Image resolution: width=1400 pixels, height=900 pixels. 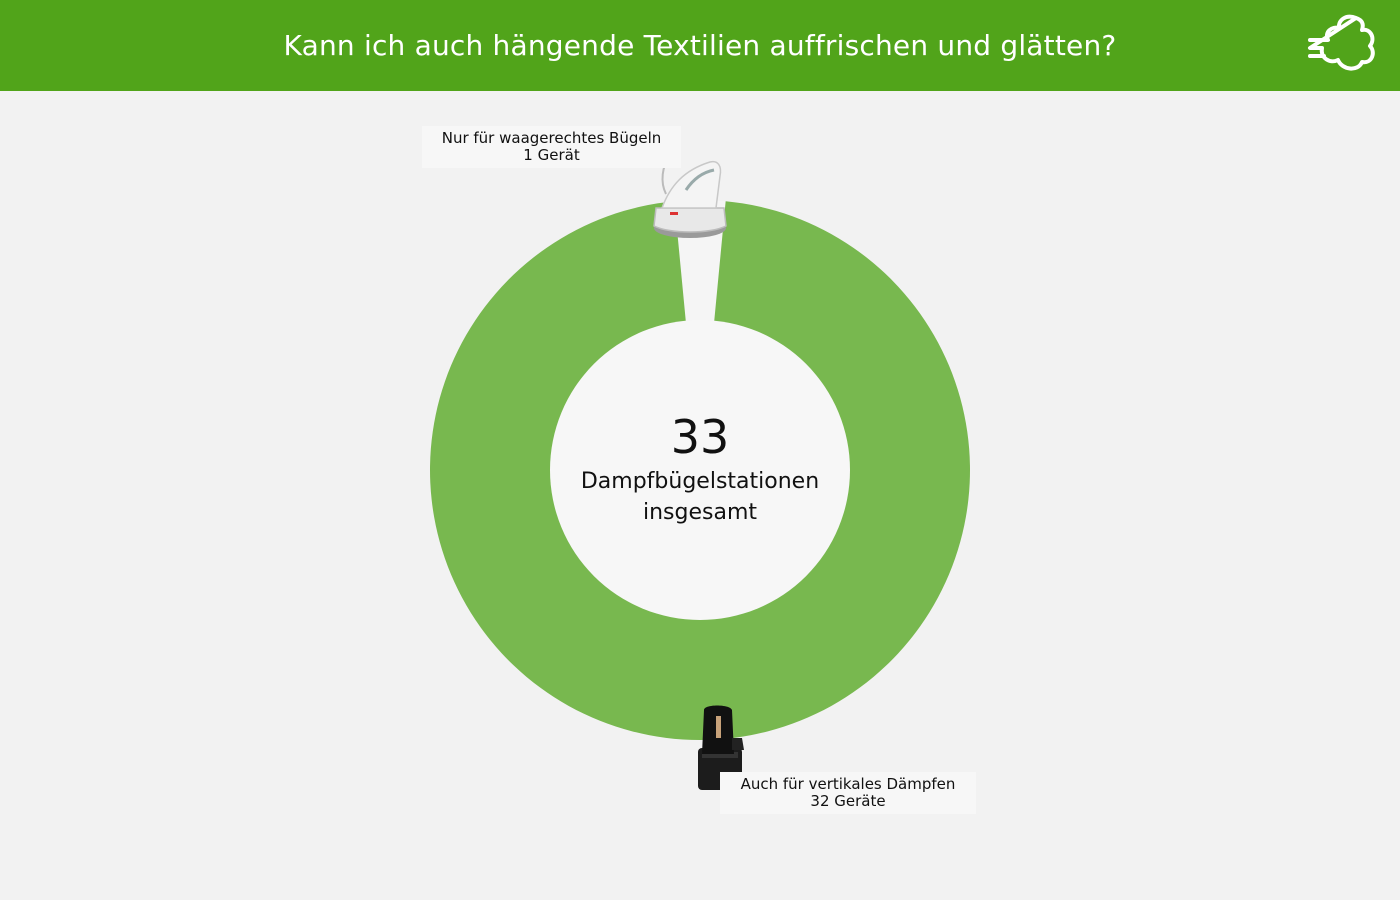 What do you see at coordinates (690, 196) in the screenshot?
I see `steam-iron-white-icon` at bounding box center [690, 196].